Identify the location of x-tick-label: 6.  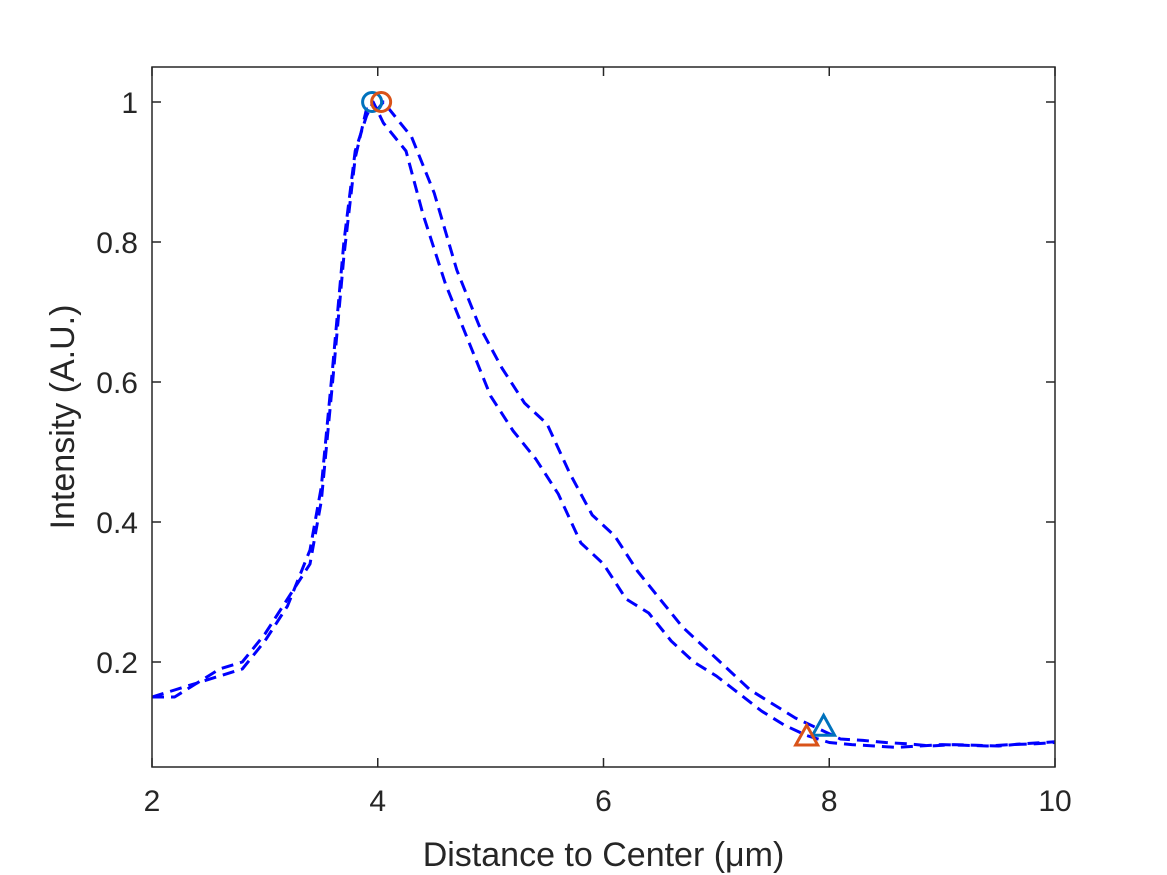
(603, 801).